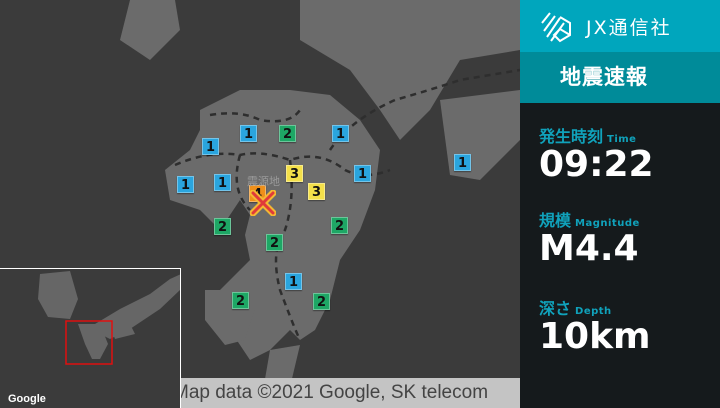 This screenshot has height=408, width=720. Describe the element at coordinates (89, 342) in the screenshot. I see `inset-focus-rect` at that location.